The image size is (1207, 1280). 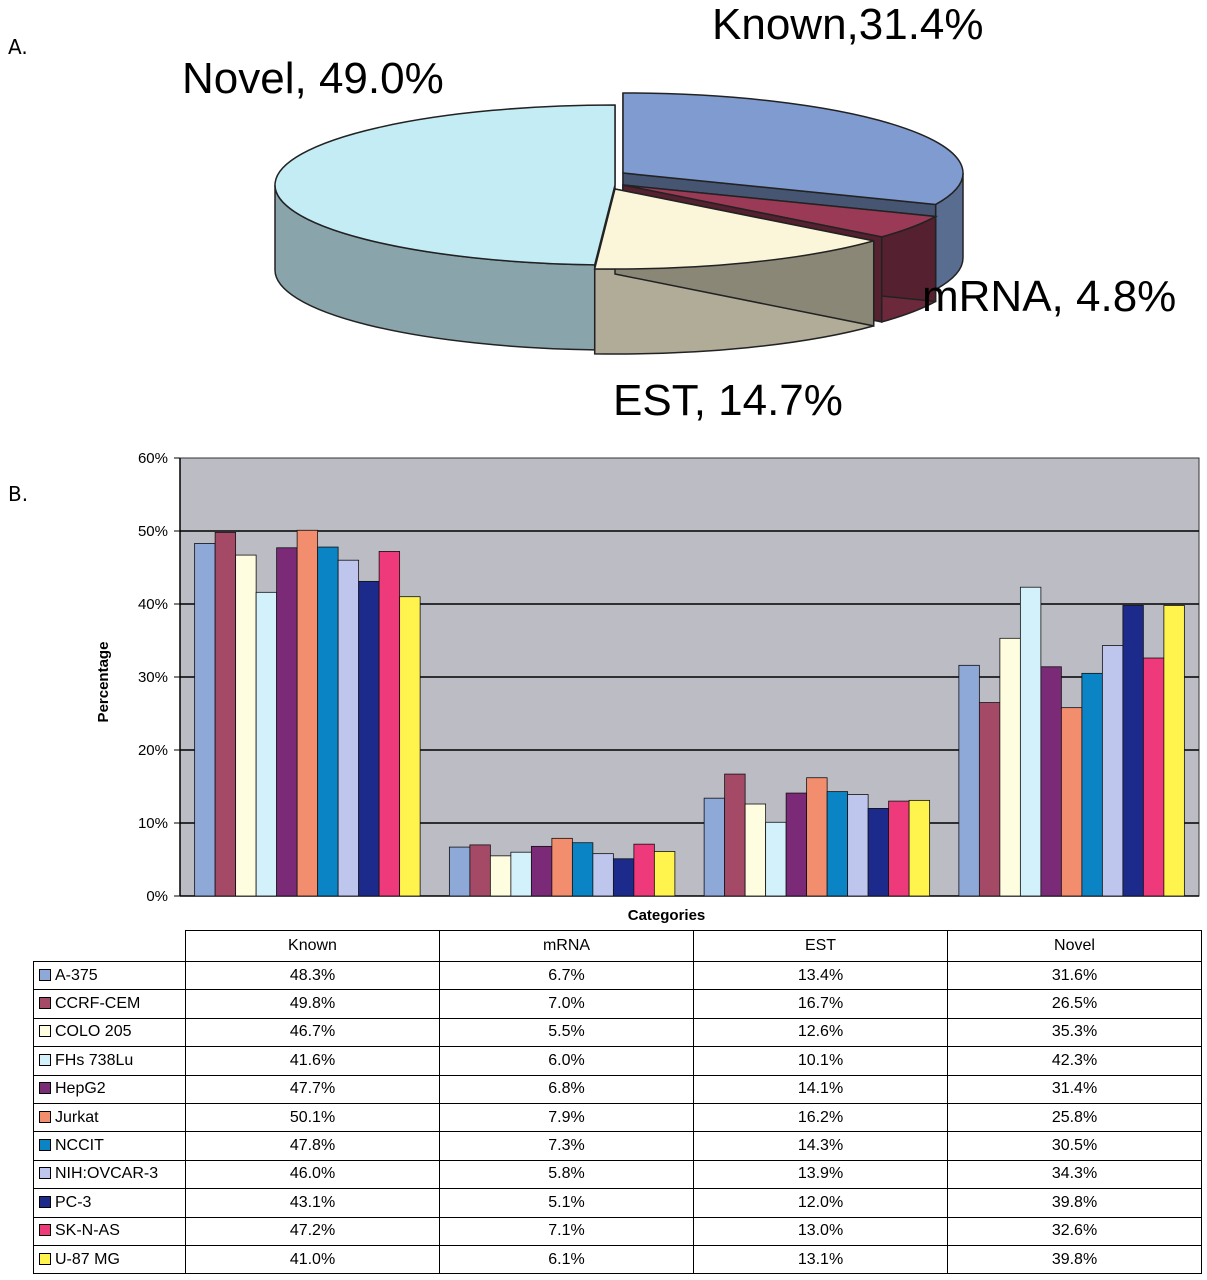 What do you see at coordinates (820, 1117) in the screenshot?
I see `table-cell: 16.2%` at bounding box center [820, 1117].